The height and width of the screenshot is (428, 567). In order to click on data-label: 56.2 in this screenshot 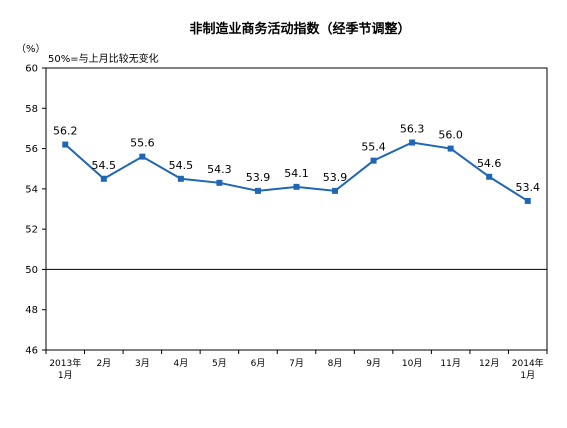, I will do `click(65, 131)`.